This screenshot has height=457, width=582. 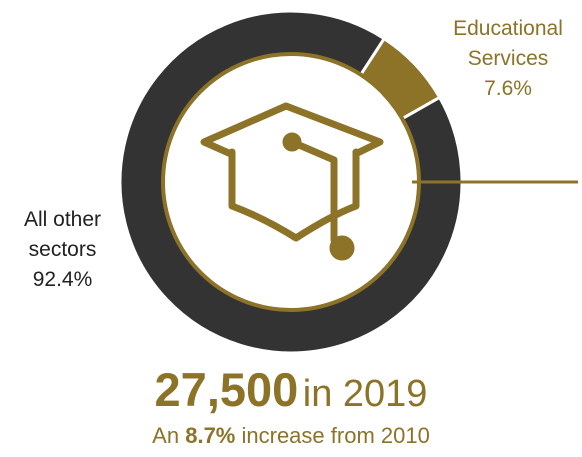 I want to click on educational-services-name-line1: Educational, so click(x=508, y=28).